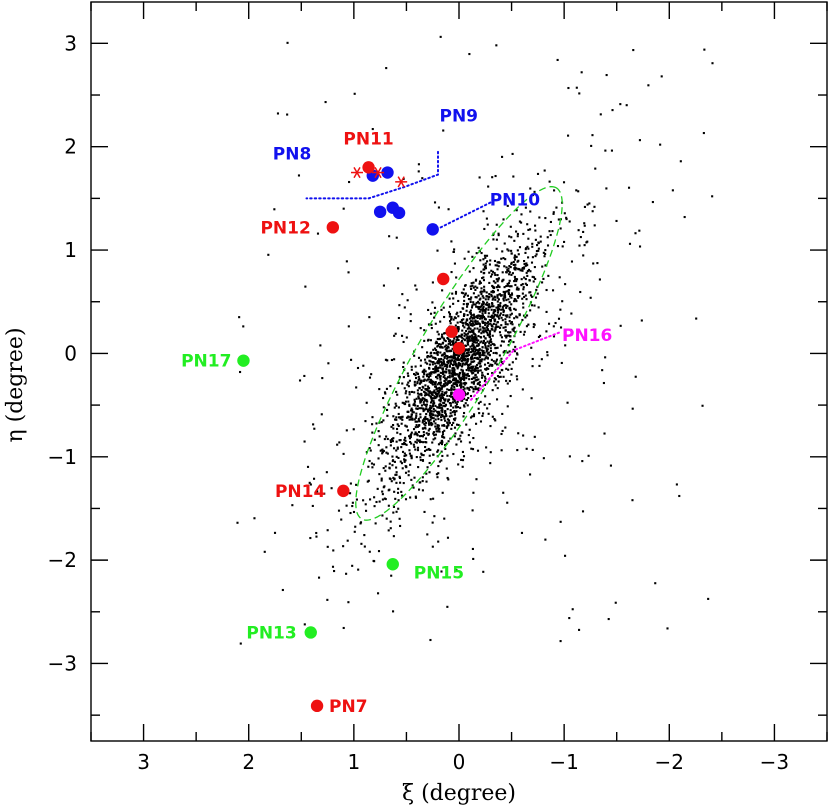 The height and width of the screenshot is (807, 830). I want to click on pn-label-pn15: PN15, so click(439, 573).